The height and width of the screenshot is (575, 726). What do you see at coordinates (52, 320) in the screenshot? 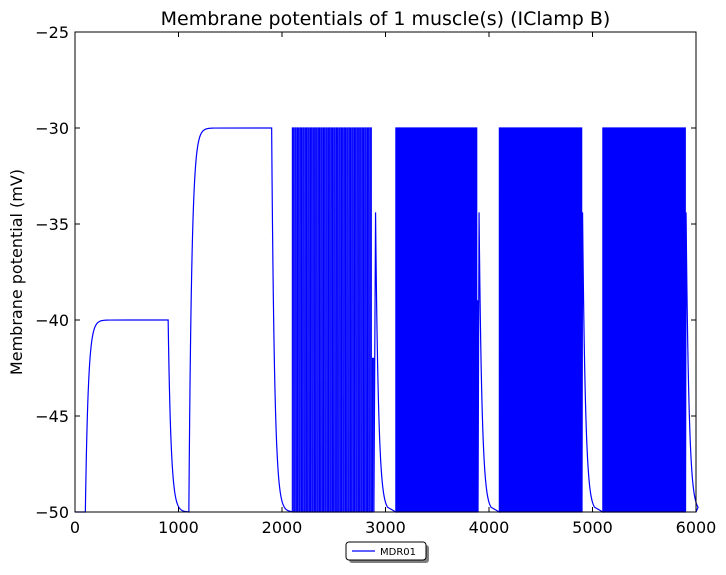
I see `y-tick-label: −40` at bounding box center [52, 320].